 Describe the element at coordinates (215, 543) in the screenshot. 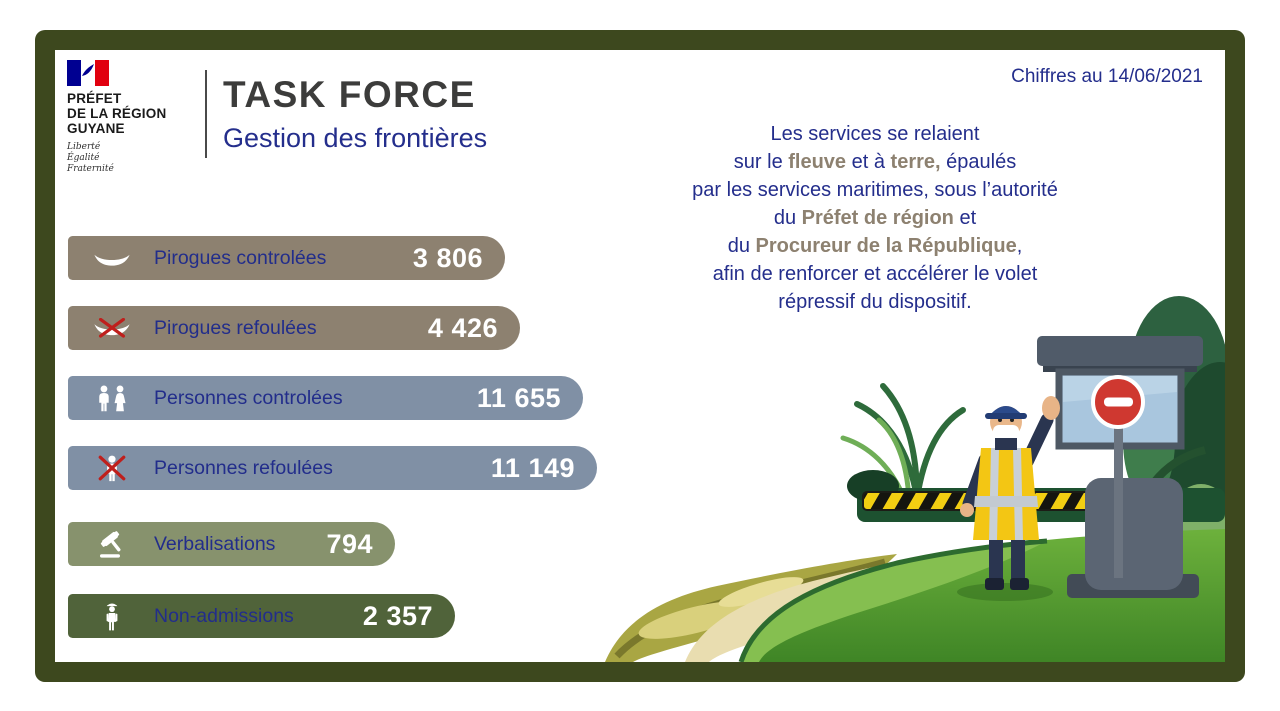

I see `stat-label: Verbalisations` at that location.